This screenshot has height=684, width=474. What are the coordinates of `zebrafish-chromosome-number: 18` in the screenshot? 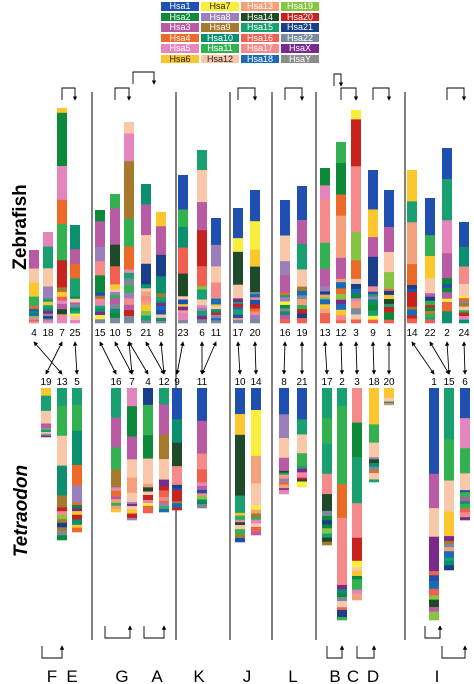 It's located at (48, 333).